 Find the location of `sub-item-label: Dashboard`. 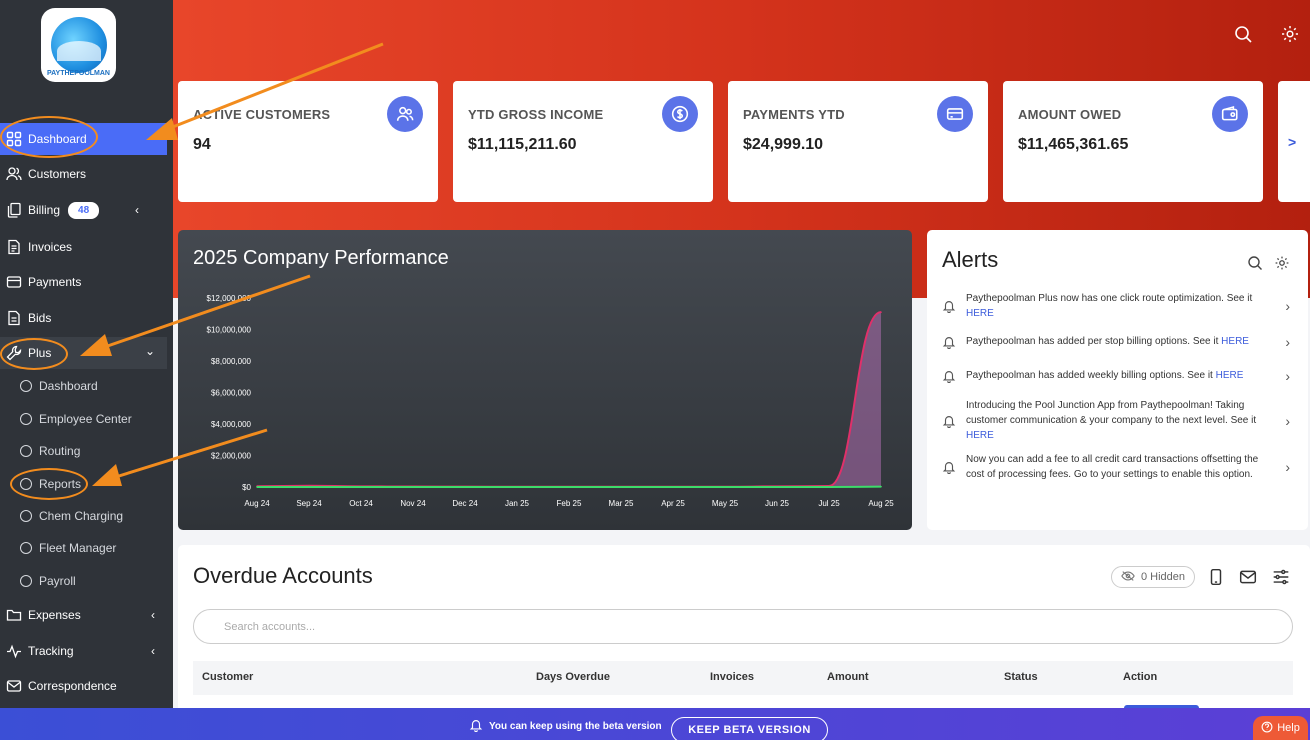

sub-item-label: Dashboard is located at coordinates (68, 386).